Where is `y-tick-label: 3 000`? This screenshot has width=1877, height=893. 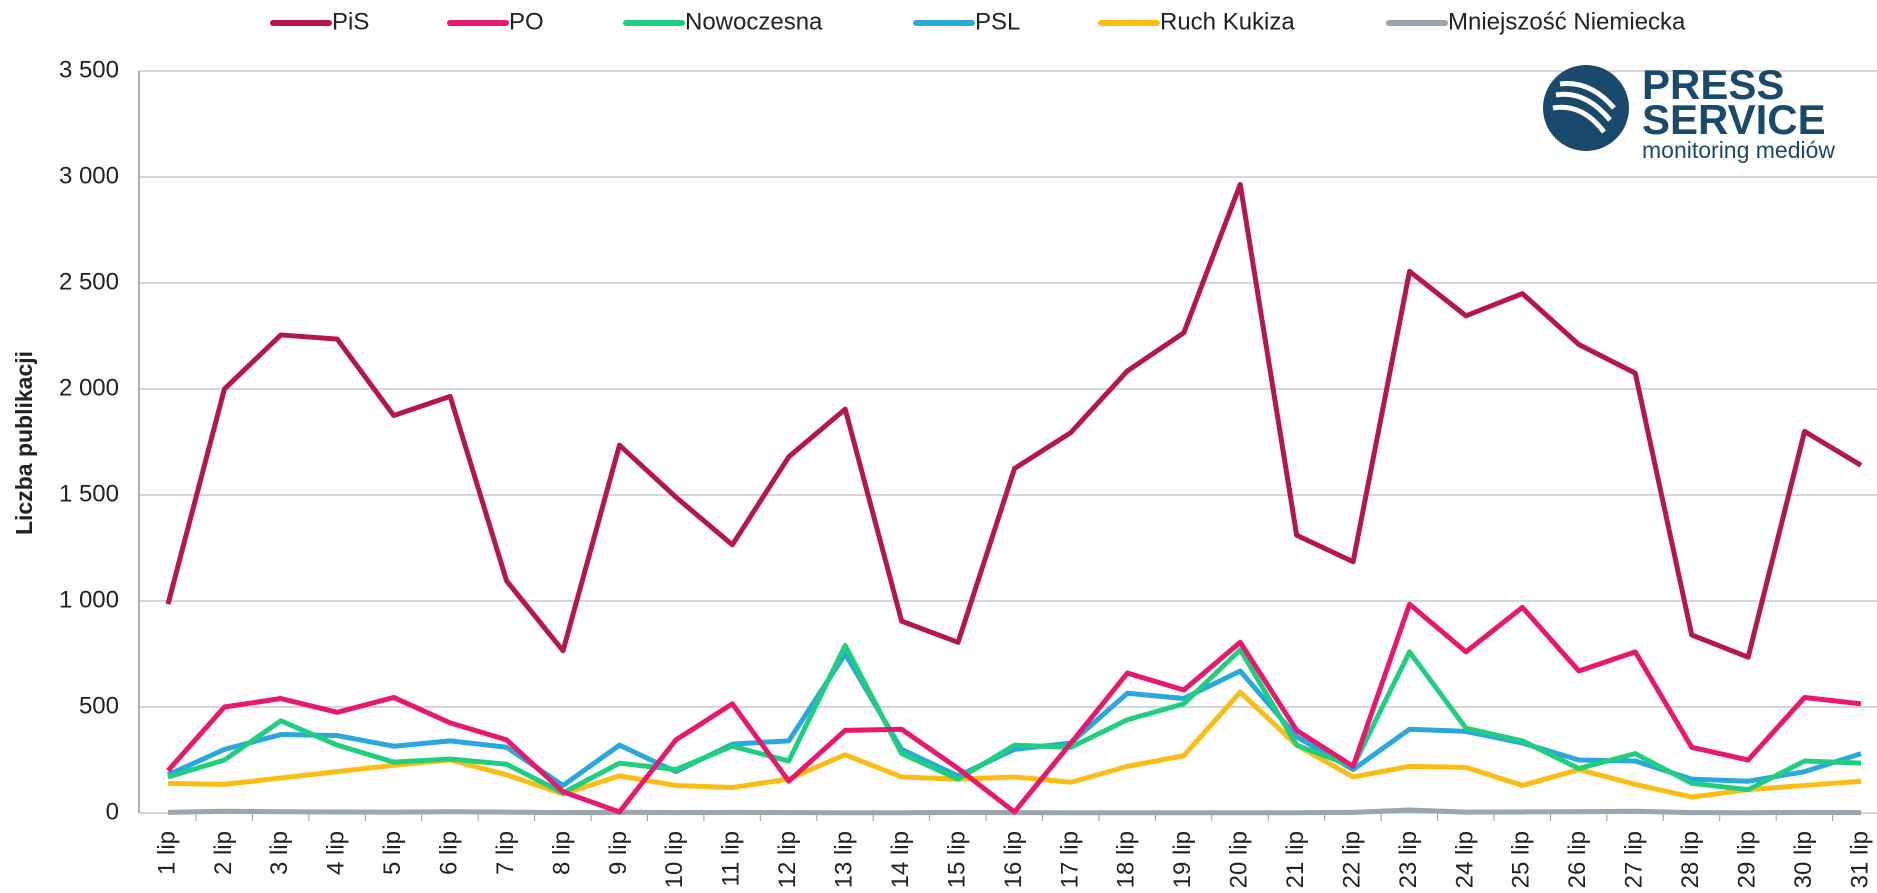 y-tick-label: 3 000 is located at coordinates (89, 175).